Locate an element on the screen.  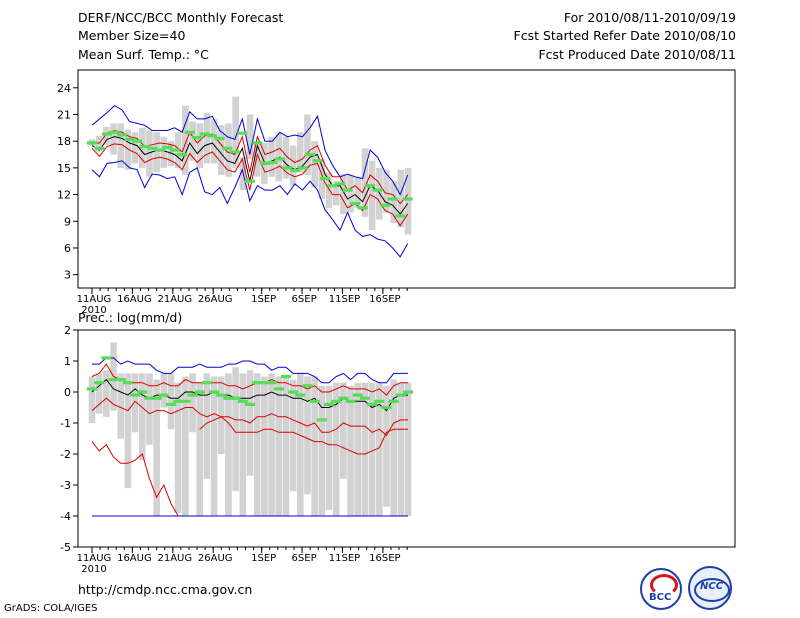
variable-label-prec: Prec.: log(mm/d) is located at coordinates (130, 317).